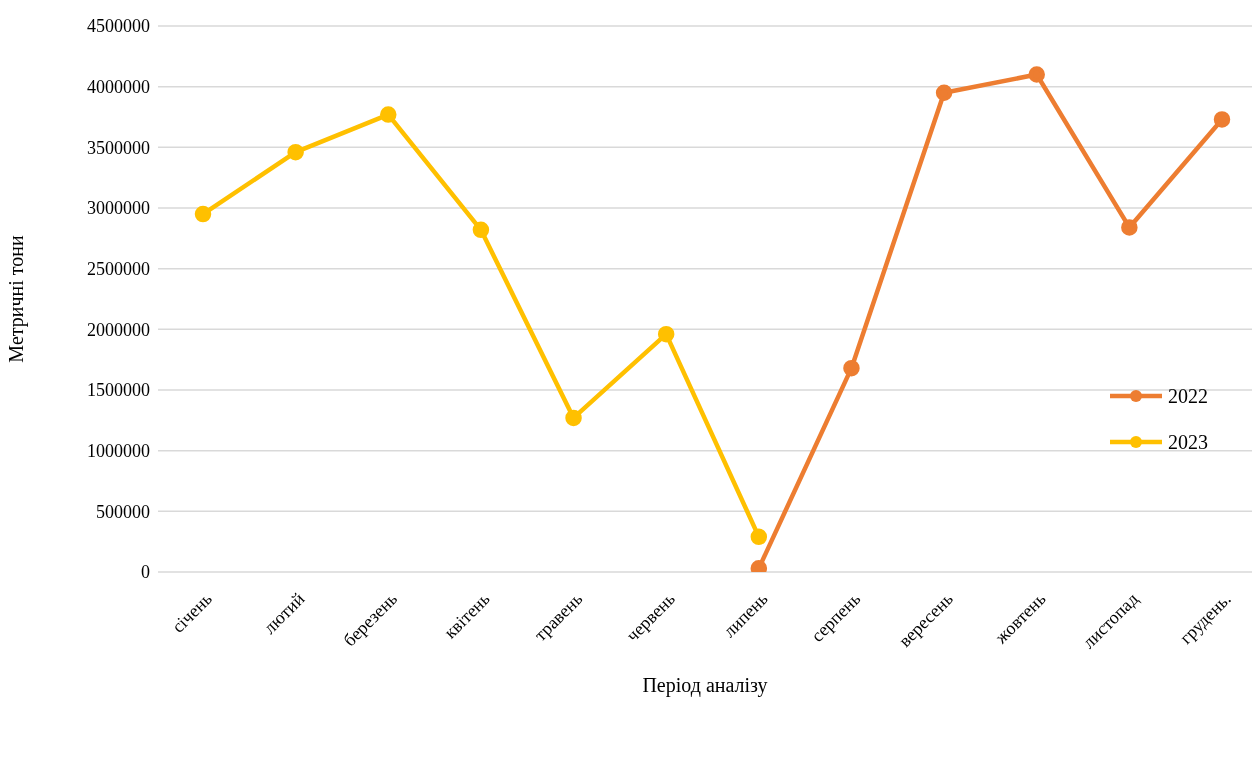 The width and height of the screenshot is (1260, 760). What do you see at coordinates (705, 685) in the screenshot?
I see `x-axis-title: Період аналізу` at bounding box center [705, 685].